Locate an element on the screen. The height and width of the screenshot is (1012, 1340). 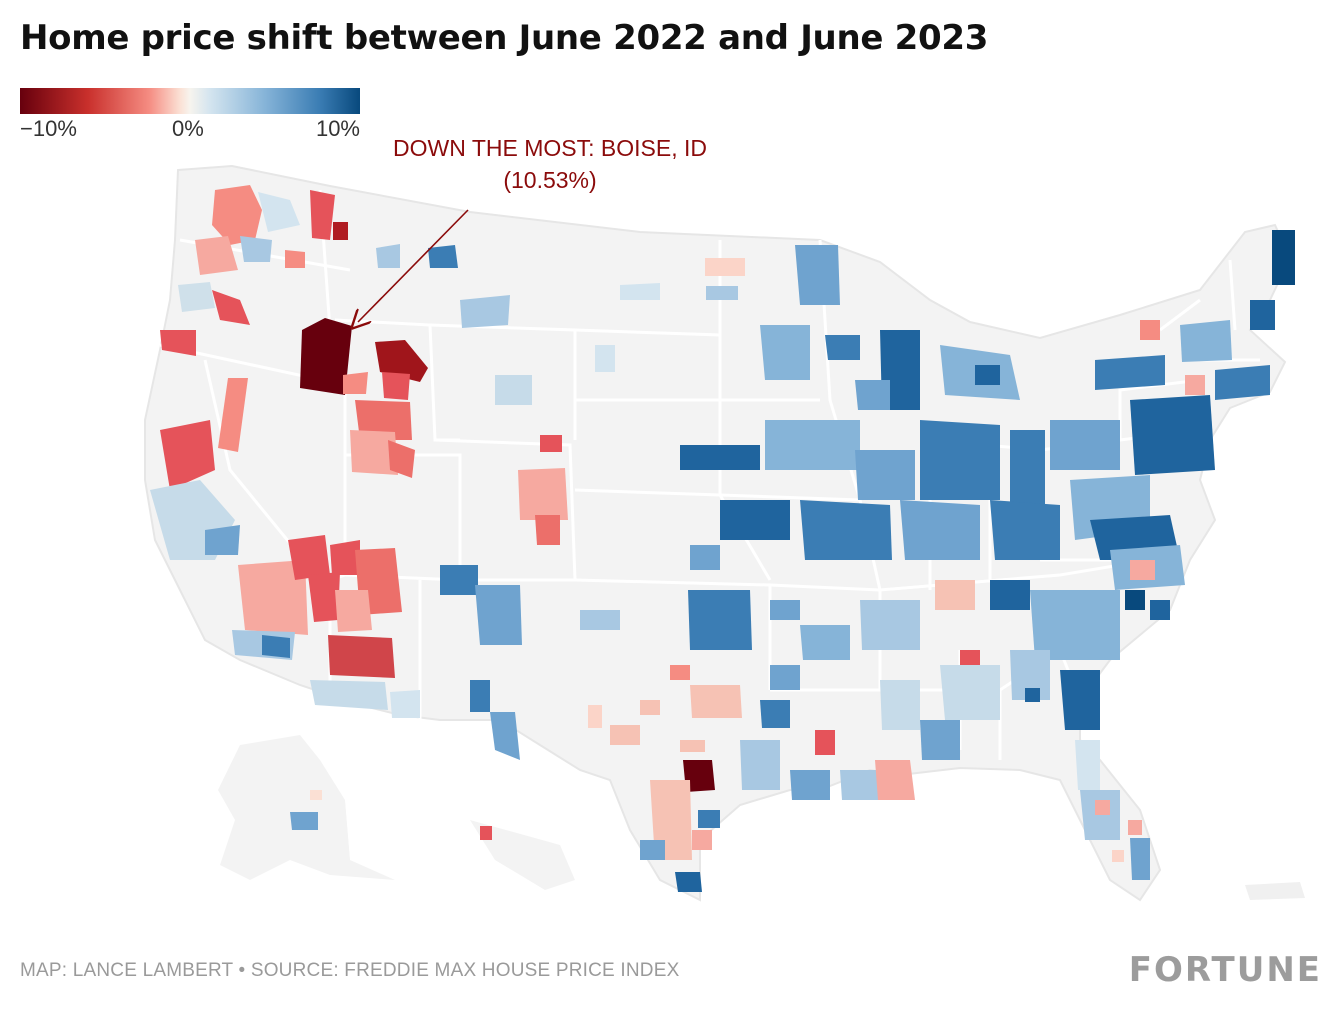
legend-min-label: −10% is located at coordinates (48, 128).